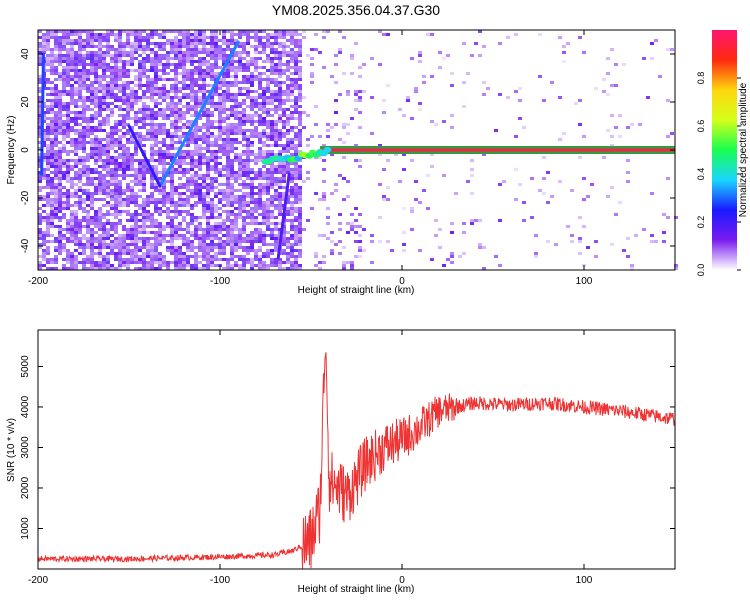 Image resolution: width=750 pixels, height=600 pixels. Describe the element at coordinates (25, 150) in the screenshot. I see `y-tick-label: 0` at that location.